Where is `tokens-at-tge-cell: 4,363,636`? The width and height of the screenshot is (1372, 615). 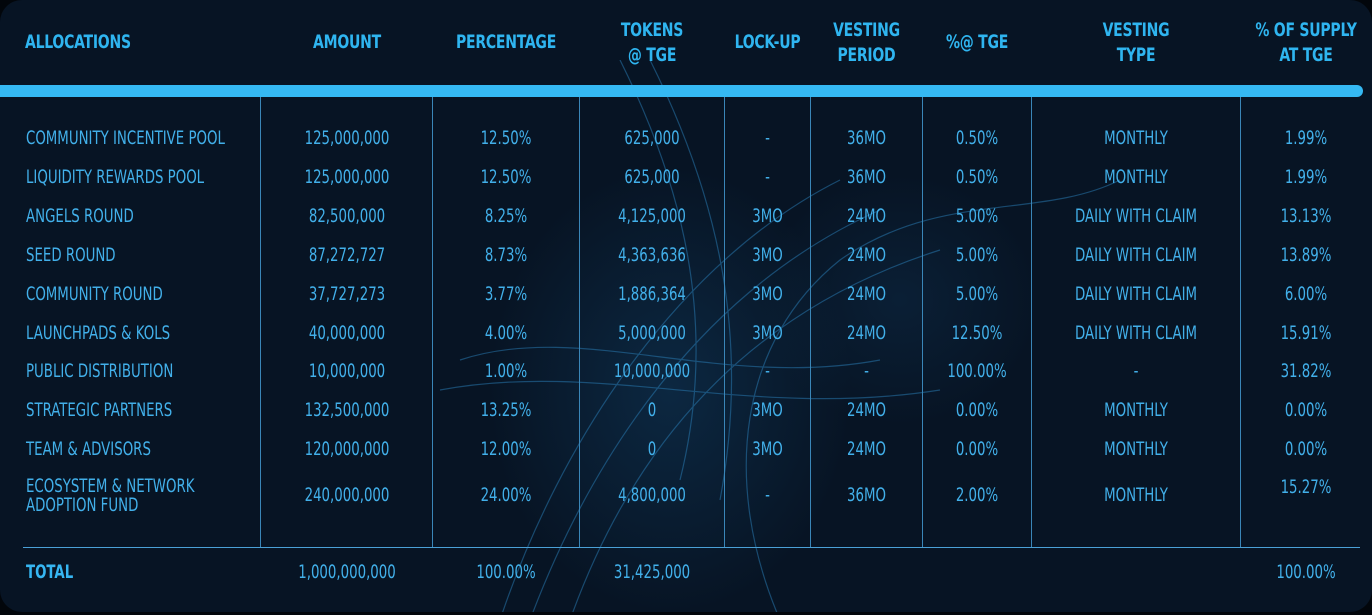 tokens-at-tge-cell: 4,363,636 is located at coordinates (652, 254).